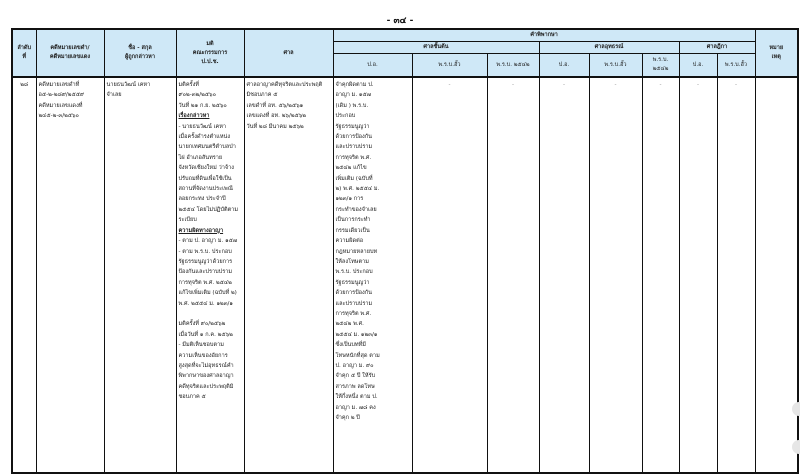 This screenshot has height=476, width=800. Describe the element at coordinates (400, 21) in the screenshot. I see `page-number: - ๓๔ -` at that location.